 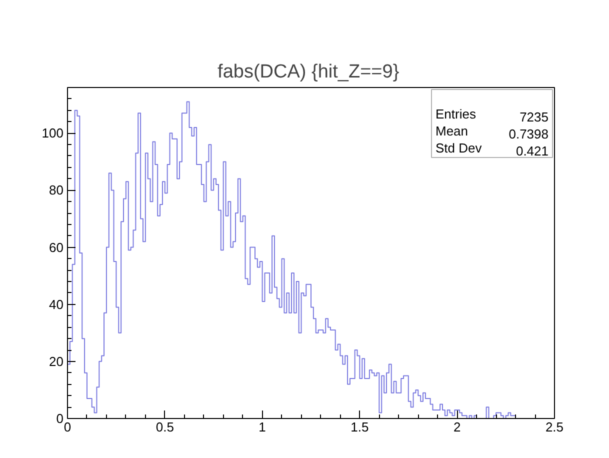 What do you see at coordinates (492, 115) in the screenshot?
I see `text: Entries 7235` at bounding box center [492, 115].